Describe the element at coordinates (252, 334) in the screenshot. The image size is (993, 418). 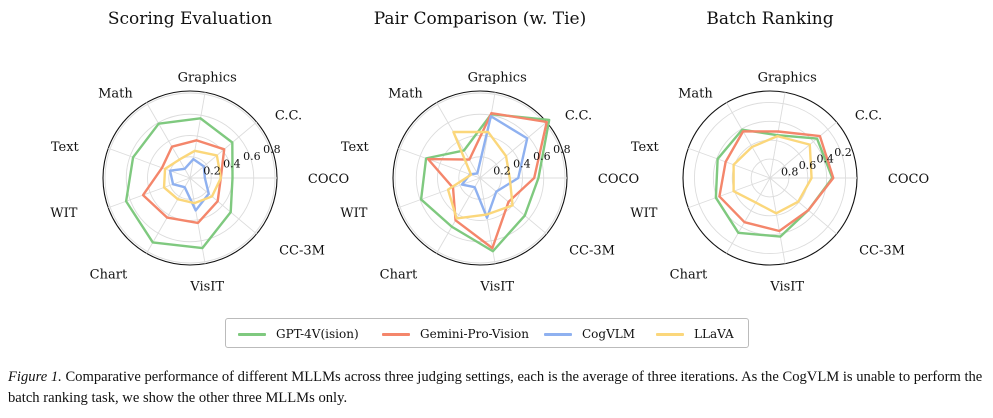
I see `legend-swatch-gpt4v` at that location.